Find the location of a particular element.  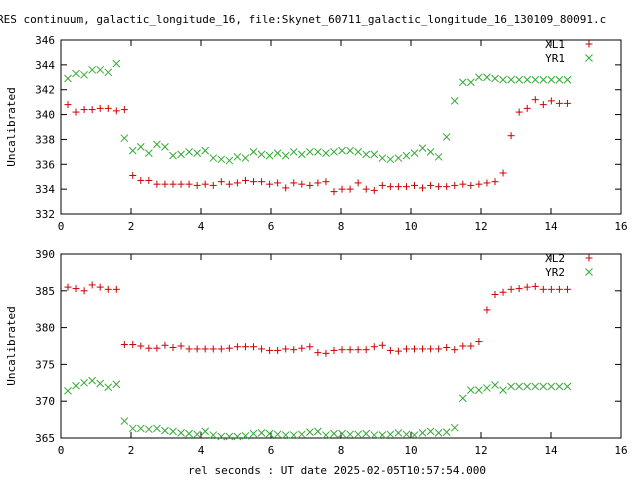

legend-label: YR1 is located at coordinates (555, 58).